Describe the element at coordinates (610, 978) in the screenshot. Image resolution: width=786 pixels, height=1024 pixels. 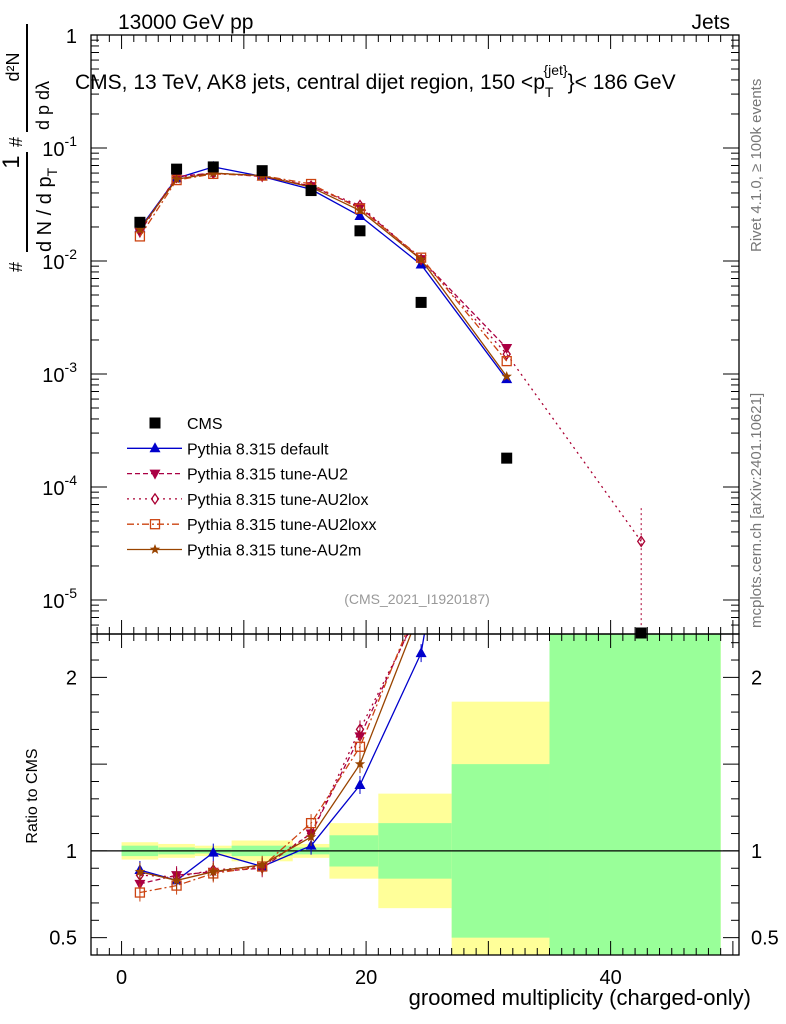
I see `x-tick-label-2: 40` at that location.